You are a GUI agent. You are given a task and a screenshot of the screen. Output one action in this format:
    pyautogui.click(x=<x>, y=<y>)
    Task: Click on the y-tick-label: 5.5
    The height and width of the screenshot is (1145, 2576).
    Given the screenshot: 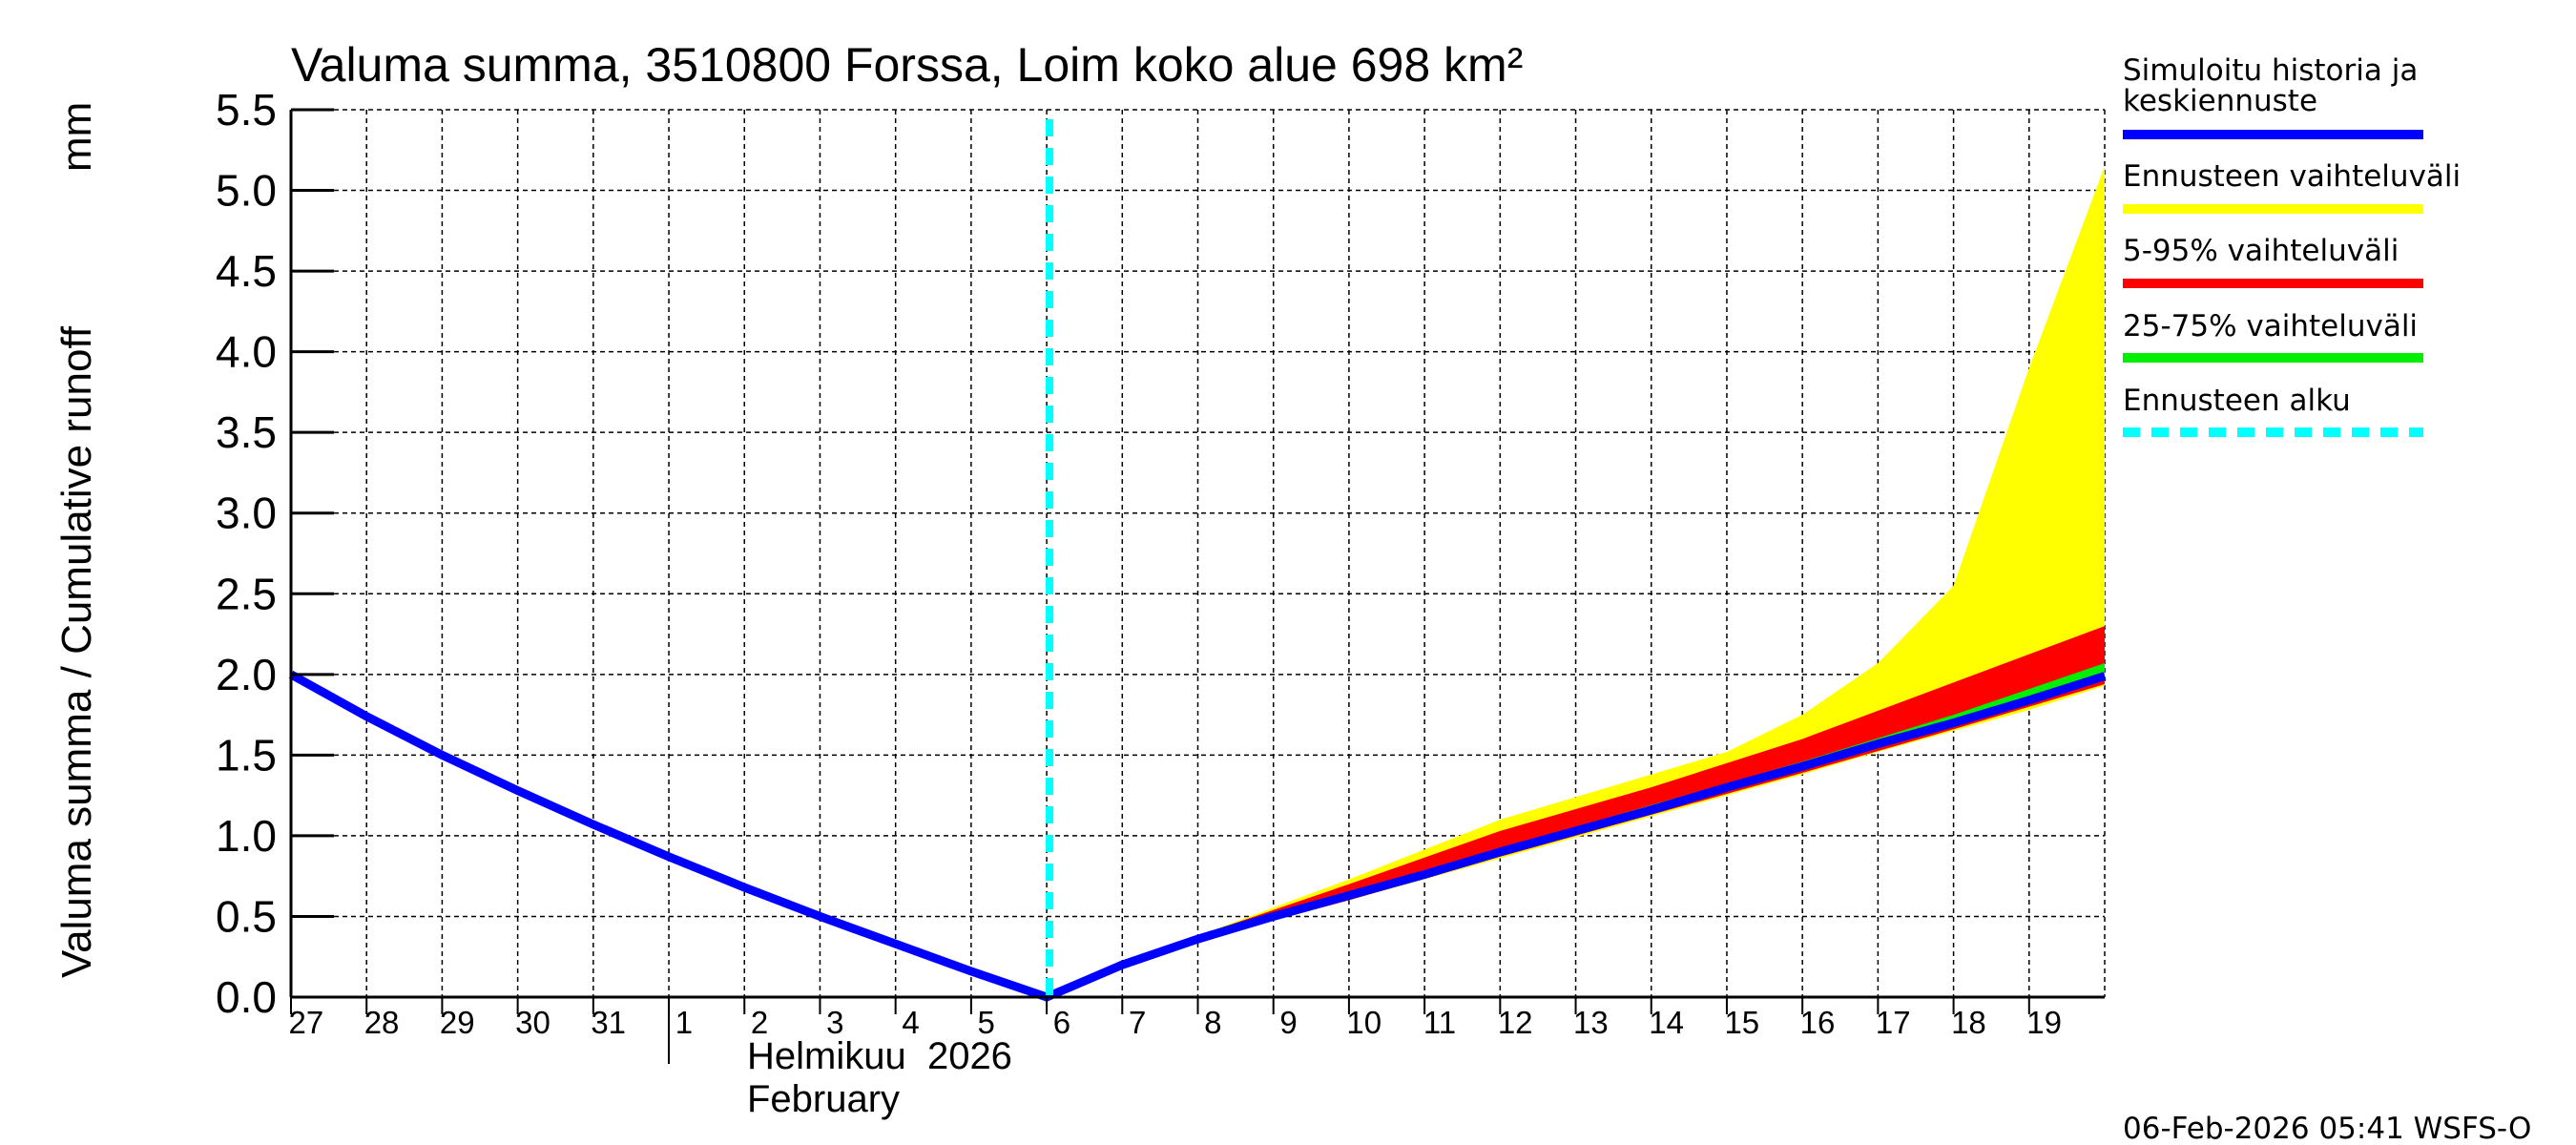 What is the action you would take?
    pyautogui.click(x=246, y=110)
    